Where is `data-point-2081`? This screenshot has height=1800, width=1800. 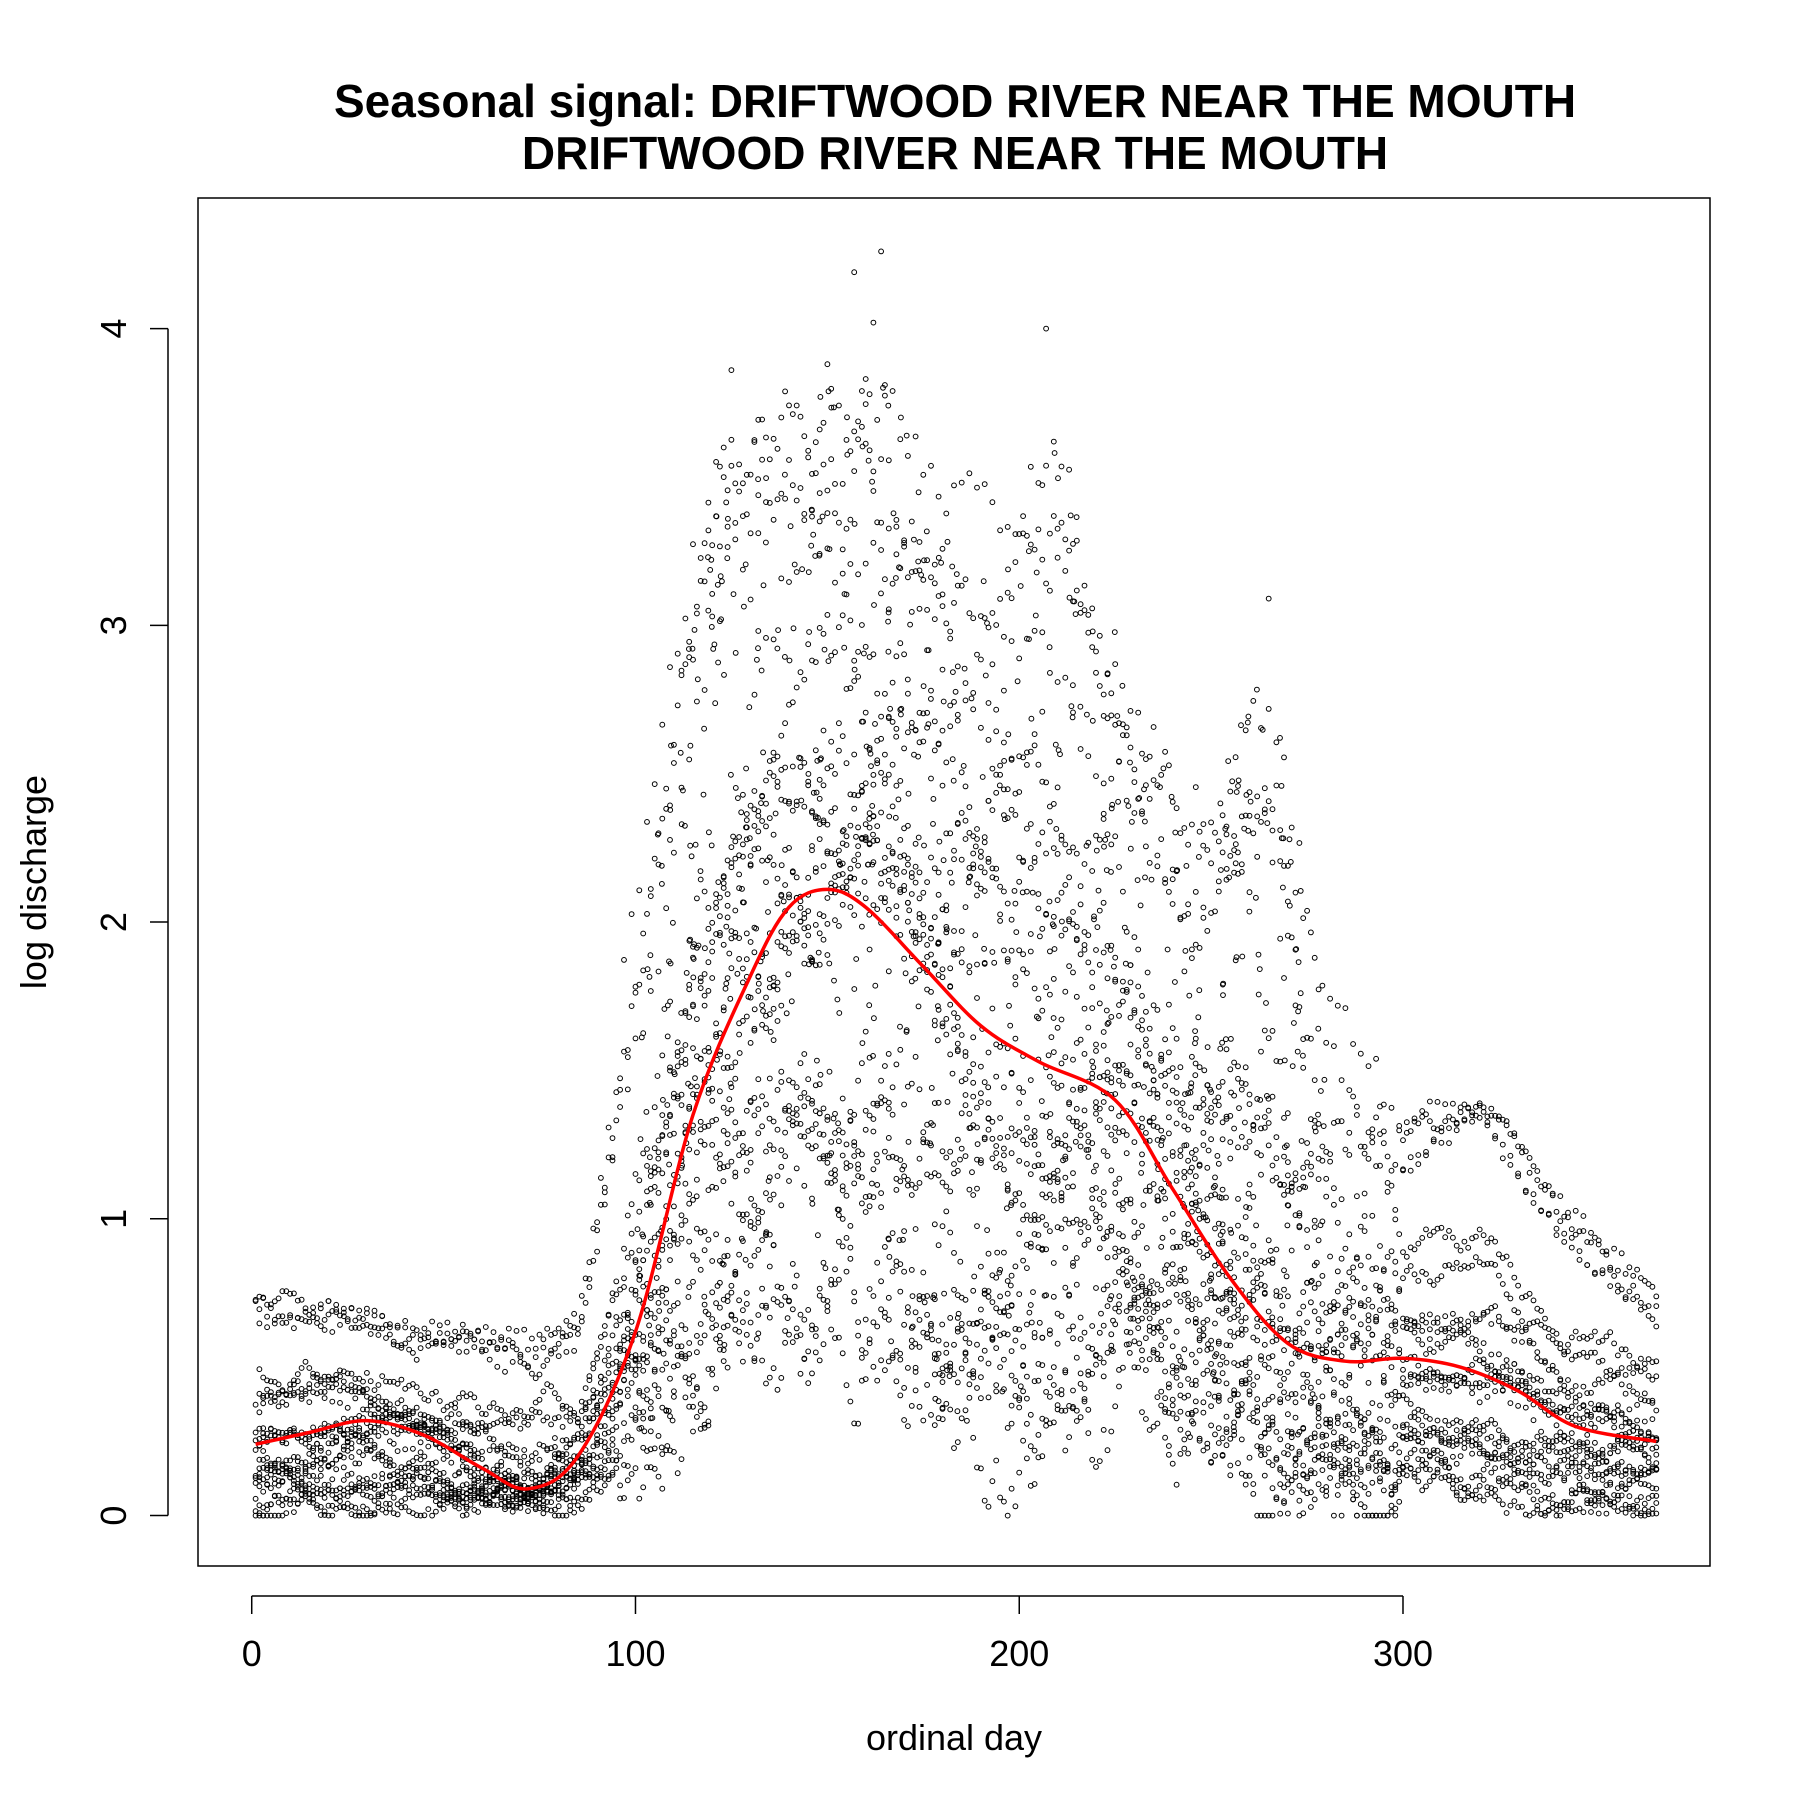 data-point-2081 is located at coordinates (1222, 1373).